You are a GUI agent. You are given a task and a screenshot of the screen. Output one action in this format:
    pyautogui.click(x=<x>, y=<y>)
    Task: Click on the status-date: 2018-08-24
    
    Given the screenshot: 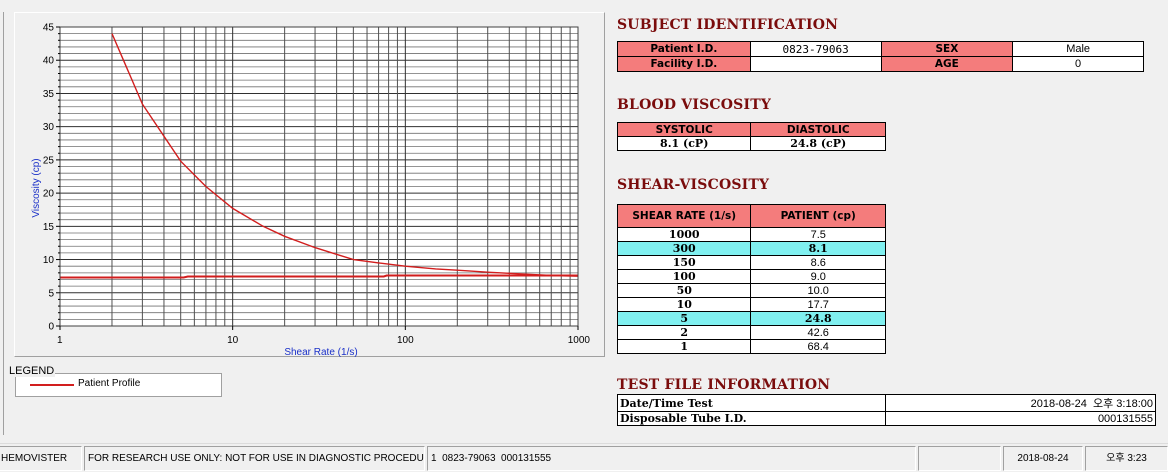 What is the action you would take?
    pyautogui.click(x=1043, y=458)
    